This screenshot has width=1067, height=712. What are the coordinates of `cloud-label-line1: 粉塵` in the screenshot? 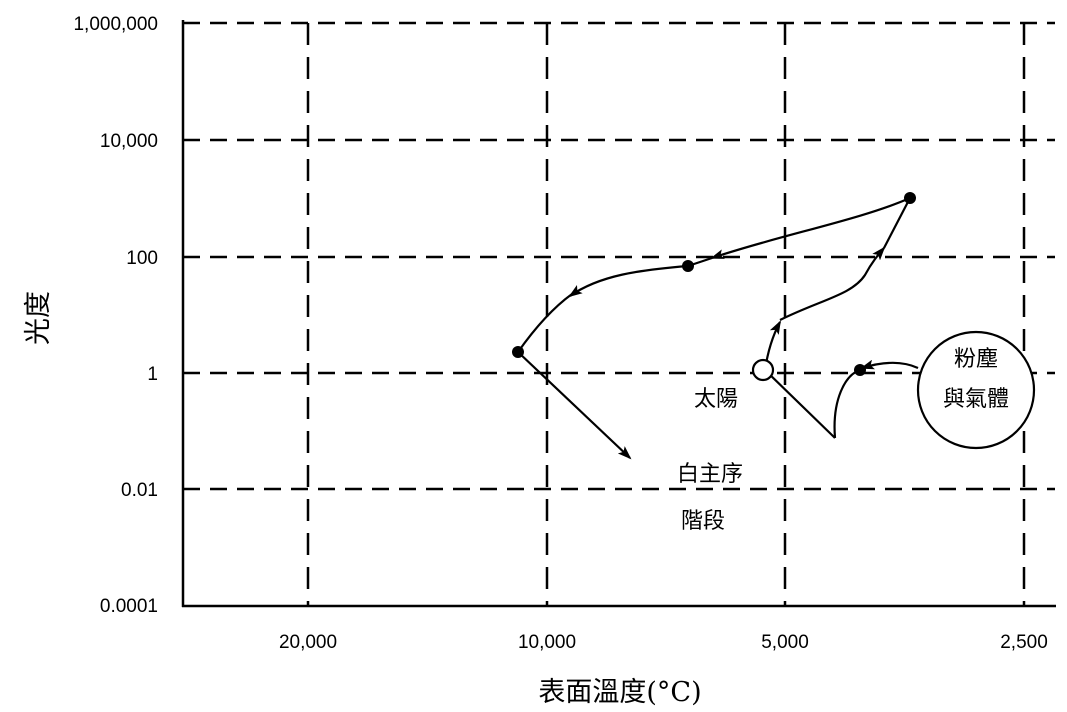 It's located at (976, 359).